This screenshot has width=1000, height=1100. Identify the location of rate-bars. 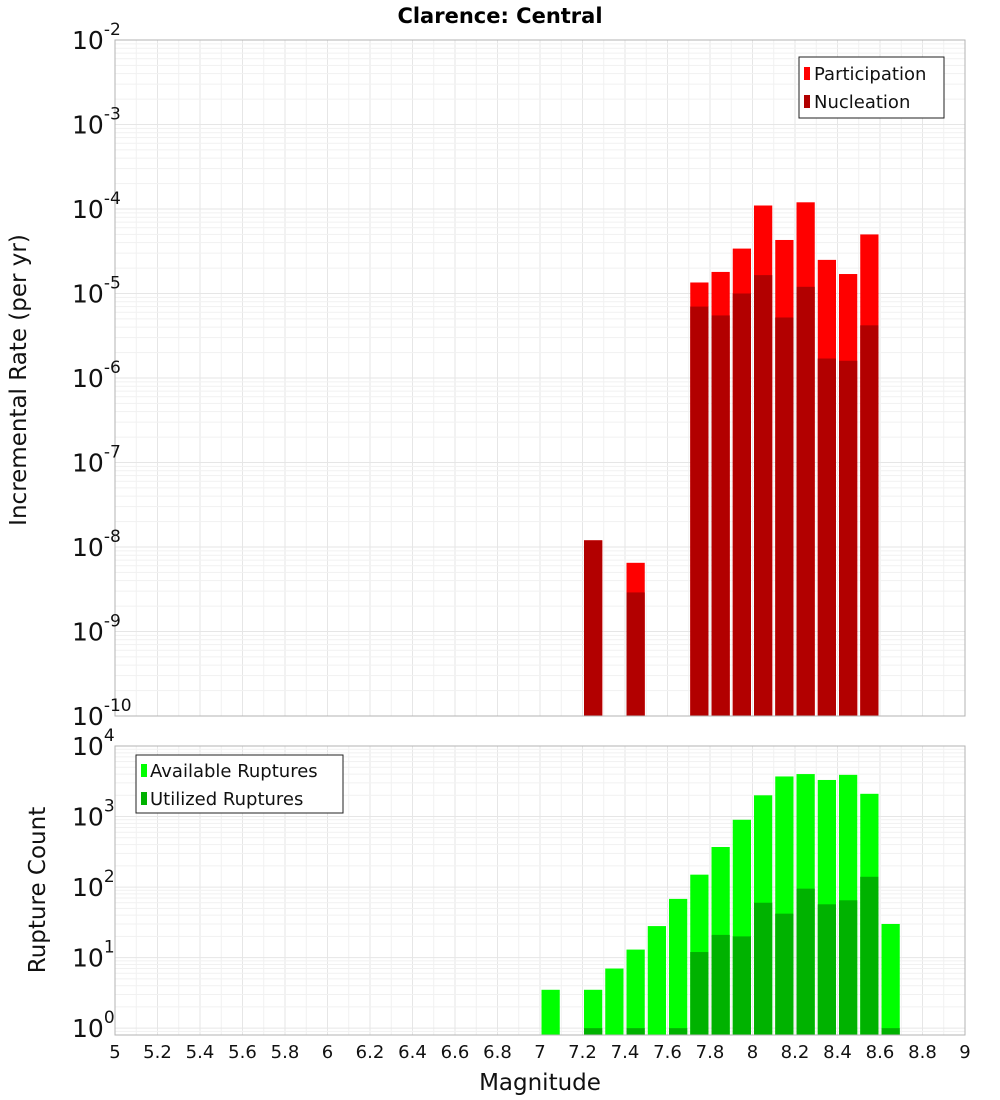
(731, 459).